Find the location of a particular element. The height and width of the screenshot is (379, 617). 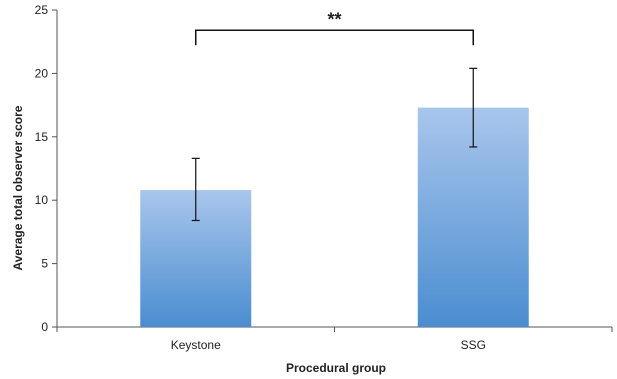

x-axis-title: Procedural group is located at coordinates (336, 368).